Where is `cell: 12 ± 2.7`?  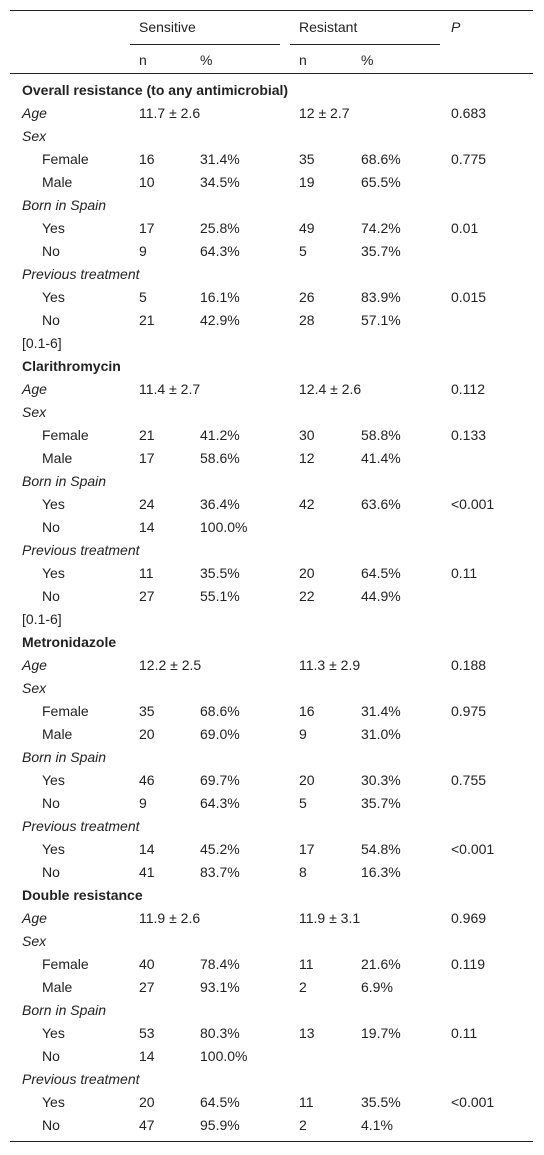 cell: 12 ± 2.7 is located at coordinates (324, 113).